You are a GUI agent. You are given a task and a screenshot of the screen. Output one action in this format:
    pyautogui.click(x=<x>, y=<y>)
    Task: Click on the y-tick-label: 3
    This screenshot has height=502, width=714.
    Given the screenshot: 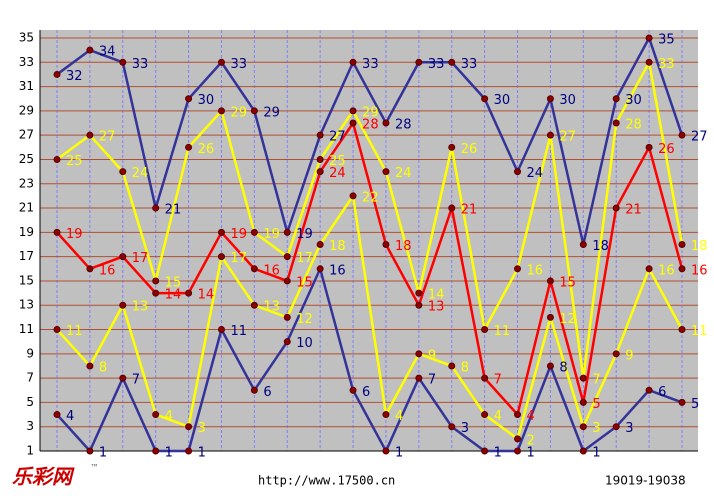 What is the action you would take?
    pyautogui.click(x=30, y=426)
    